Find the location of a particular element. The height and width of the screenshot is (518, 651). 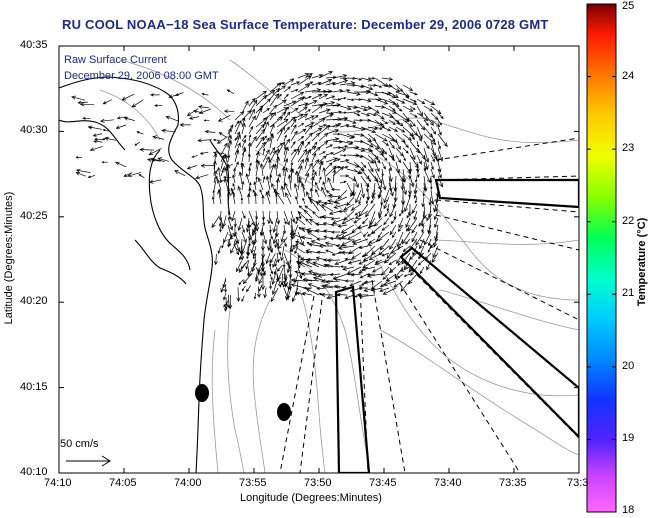

scale-arrow is located at coordinates (88, 461).